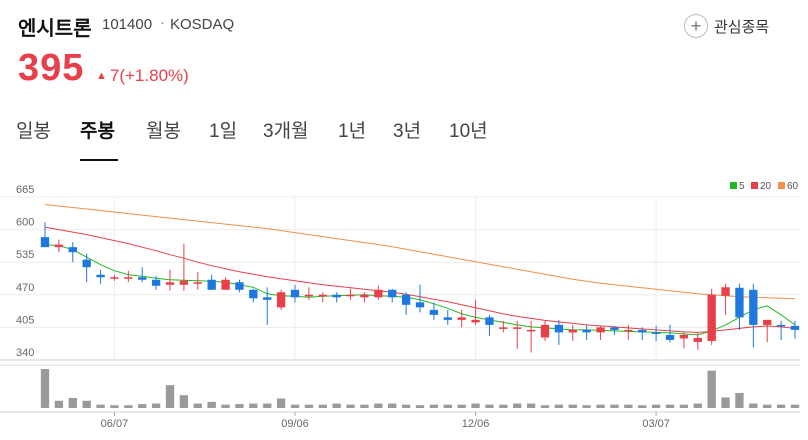  Describe the element at coordinates (51, 68) in the screenshot. I see `current-price: 395` at that location.